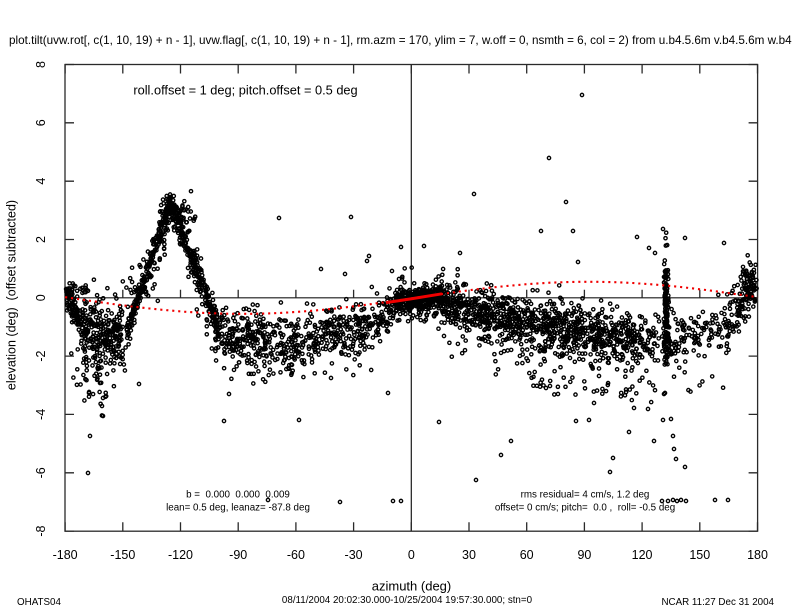 This screenshot has width=792, height=612. What do you see at coordinates (41, 181) in the screenshot?
I see `svg-text: 4` at bounding box center [41, 181].